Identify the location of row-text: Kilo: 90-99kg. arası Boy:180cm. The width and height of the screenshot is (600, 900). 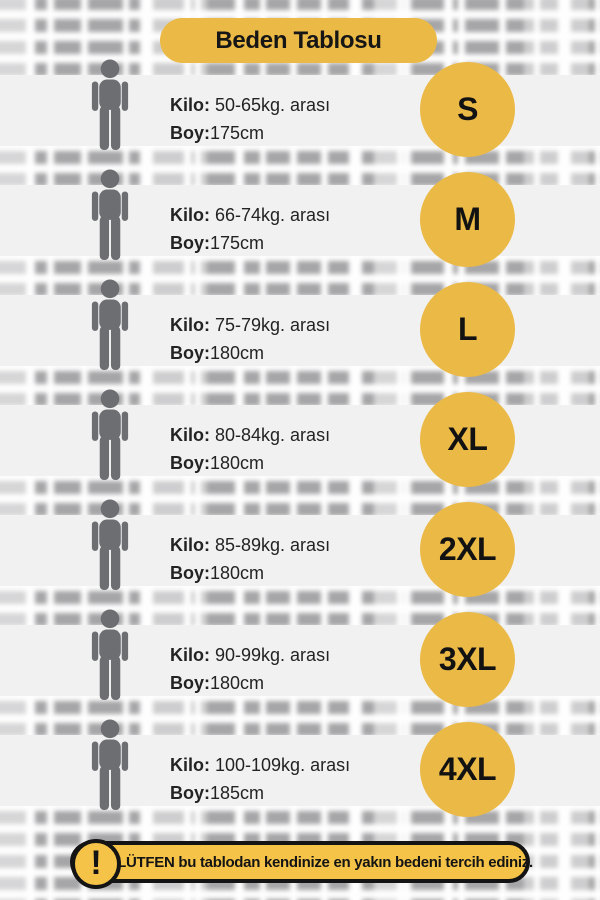
(250, 669).